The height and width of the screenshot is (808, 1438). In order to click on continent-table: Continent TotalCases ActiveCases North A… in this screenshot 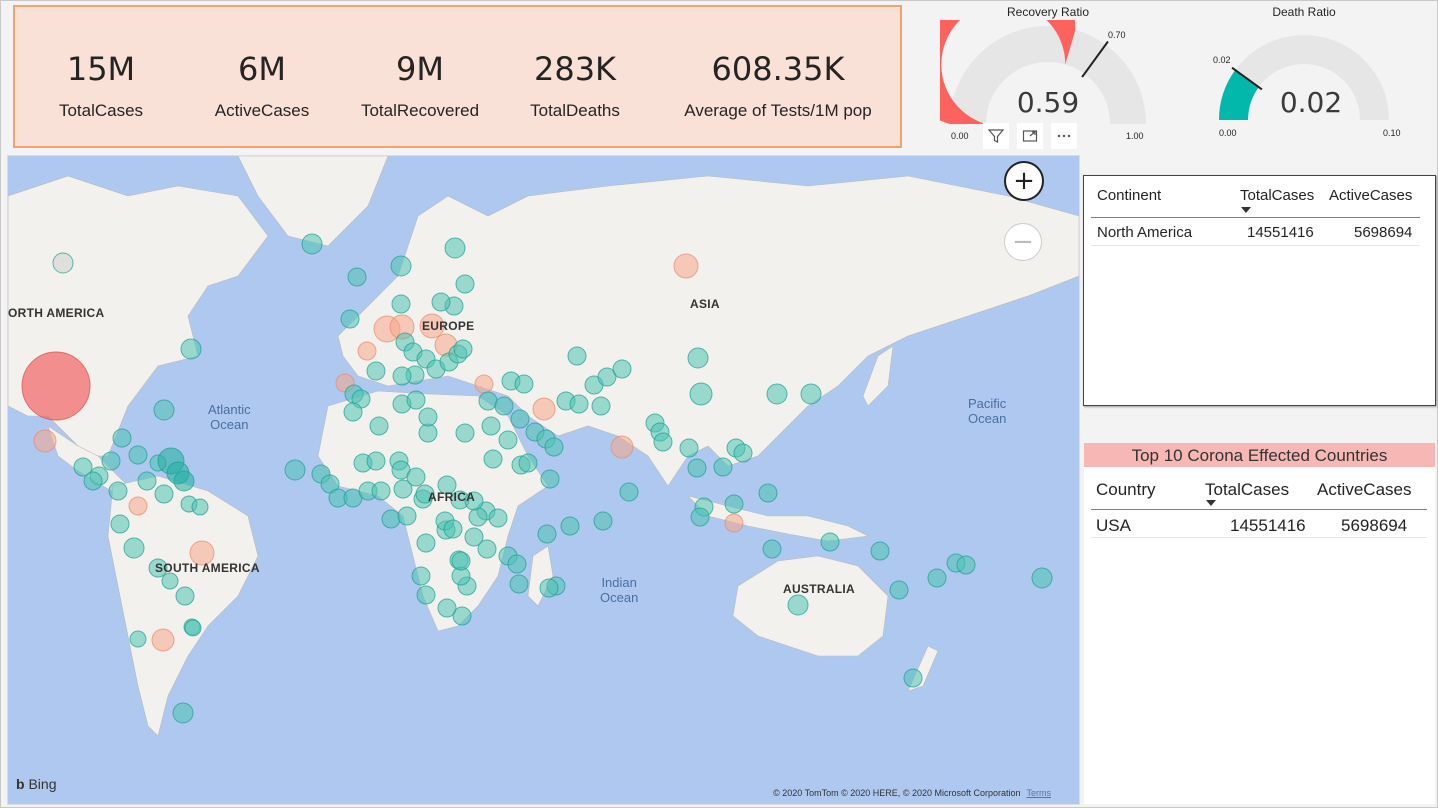, I will do `click(1259, 290)`.